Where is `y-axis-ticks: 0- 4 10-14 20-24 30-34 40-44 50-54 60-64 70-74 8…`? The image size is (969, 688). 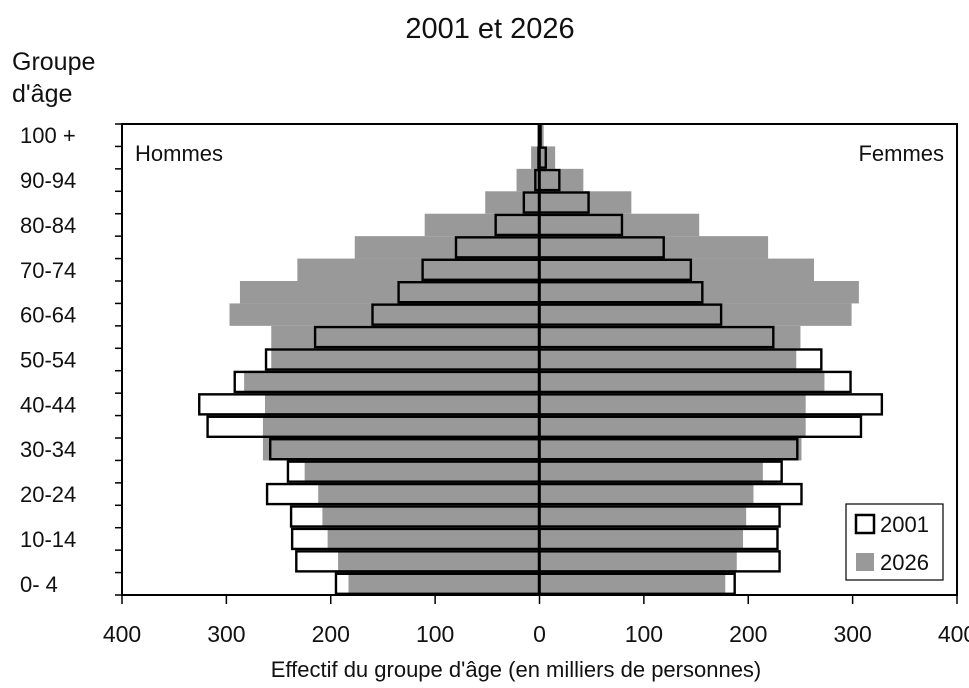 y-axis-ticks: 0- 4 10-14 20-24 30-34 40-44 50-54 60-64 70-74 8… is located at coordinates (71, 360).